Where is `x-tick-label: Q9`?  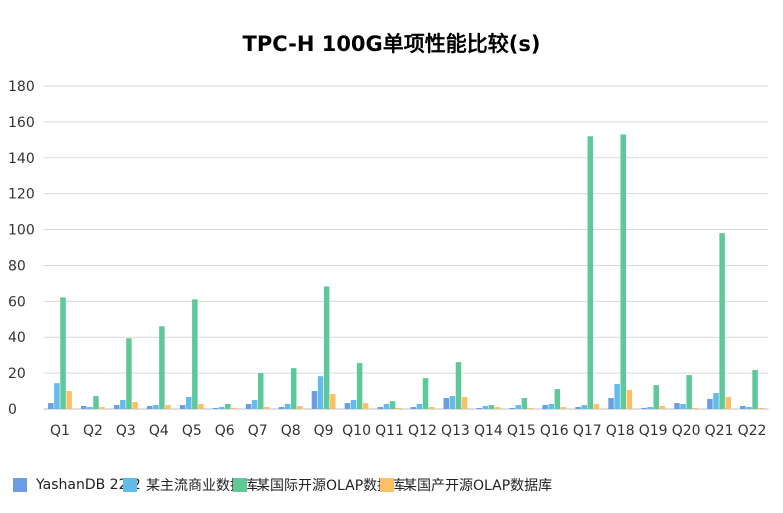 x-tick-label: Q9 is located at coordinates (324, 431).